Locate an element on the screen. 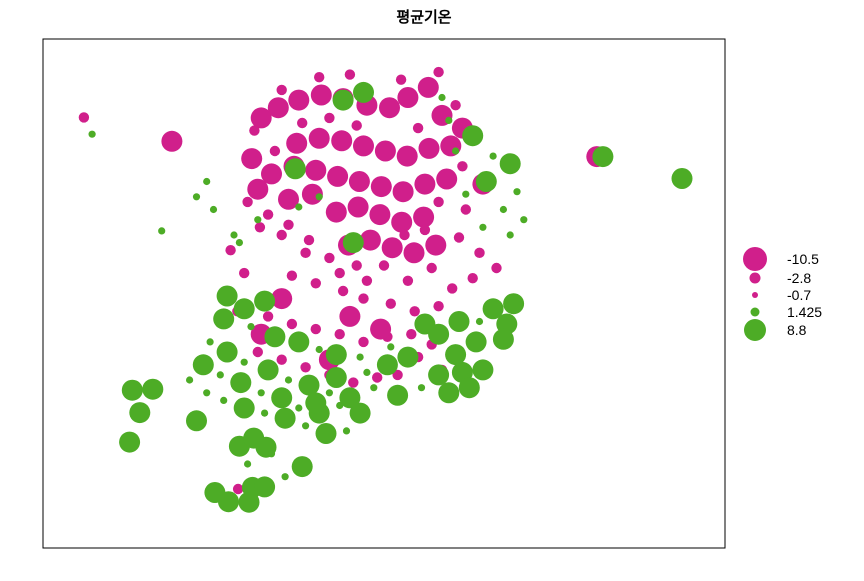  legend: -10.5 -2.8-0.71.425 8.8 is located at coordinates (782, 294).